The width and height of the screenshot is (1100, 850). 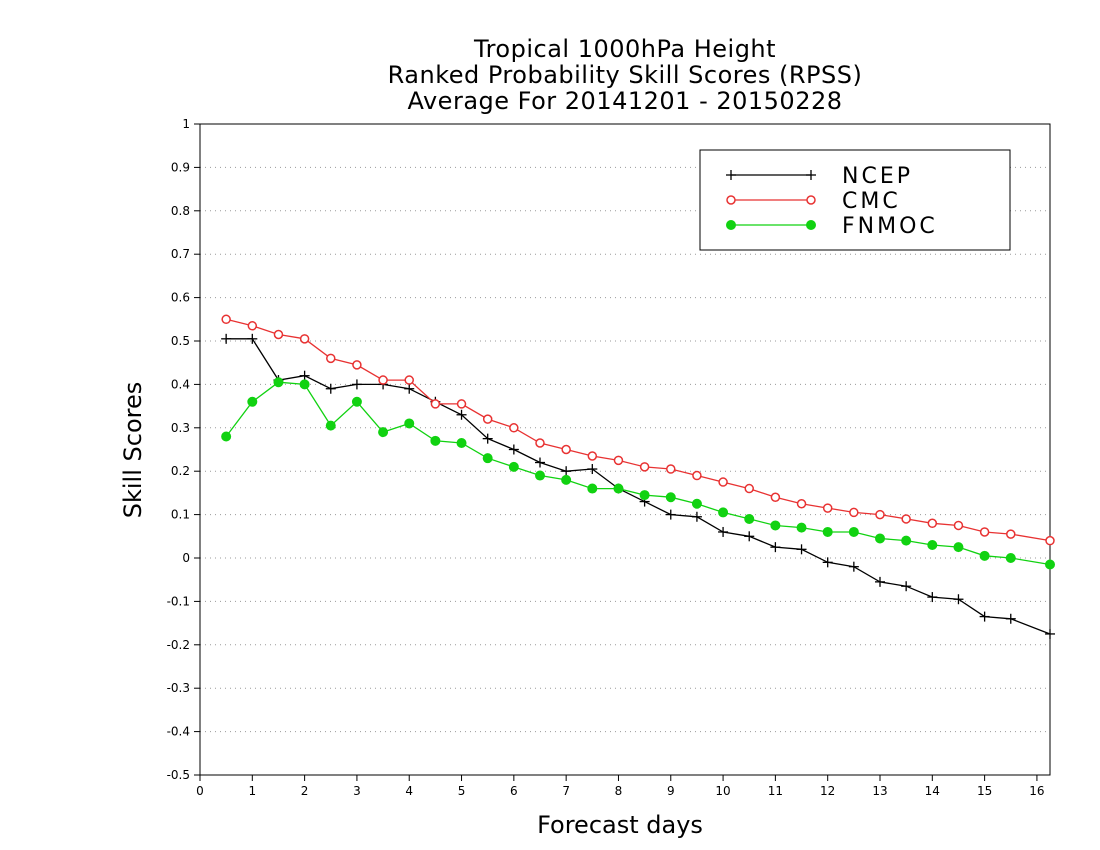 I want to click on x-tick-label: 10, so click(x=722, y=791).